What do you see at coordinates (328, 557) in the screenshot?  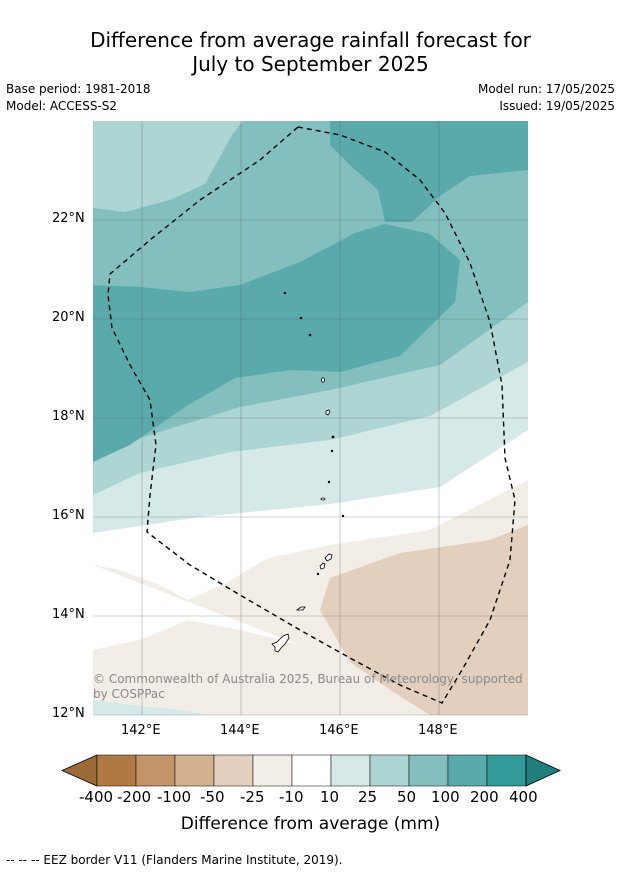 I see `island-saipan` at bounding box center [328, 557].